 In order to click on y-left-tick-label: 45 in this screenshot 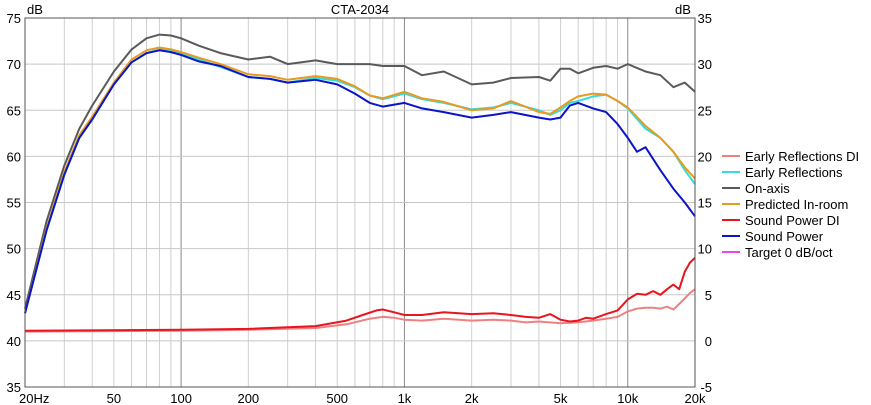, I will do `click(14, 295)`.